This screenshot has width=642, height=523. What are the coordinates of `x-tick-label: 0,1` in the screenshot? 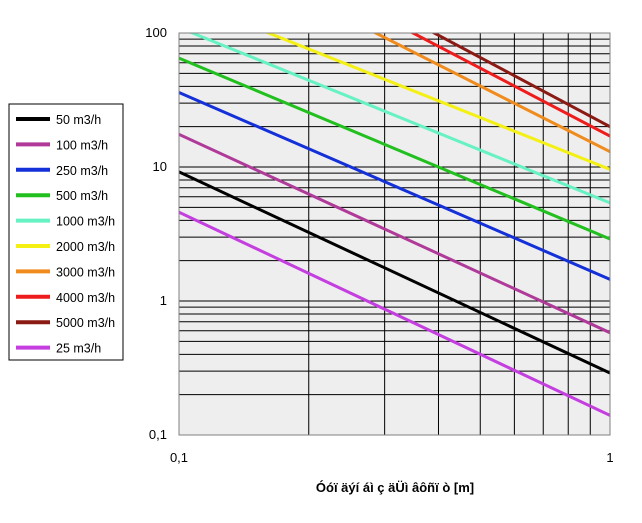 It's located at (179, 457).